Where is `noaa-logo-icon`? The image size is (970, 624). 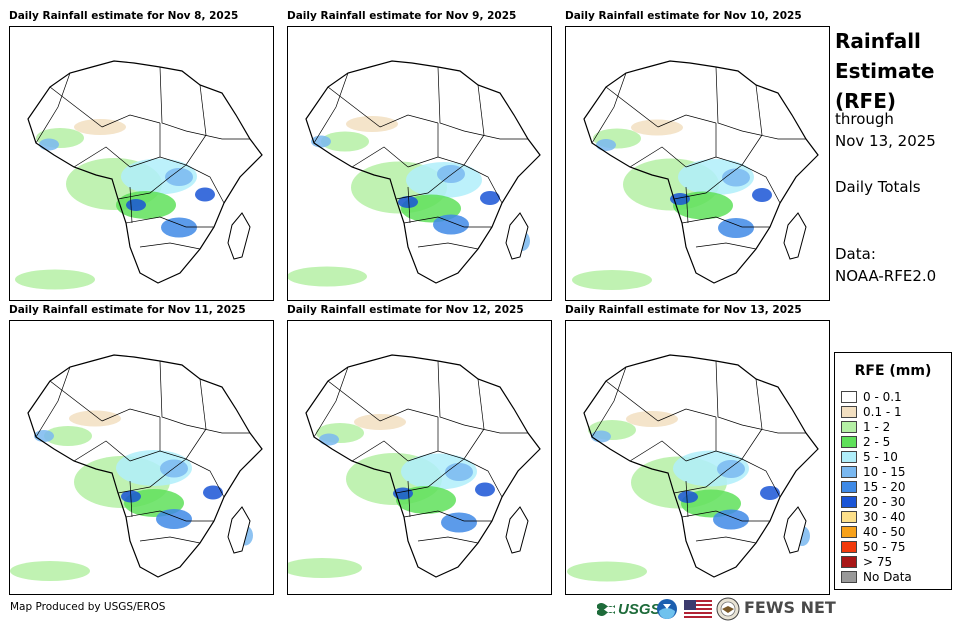
noaa-logo-icon is located at coordinates (667, 609).